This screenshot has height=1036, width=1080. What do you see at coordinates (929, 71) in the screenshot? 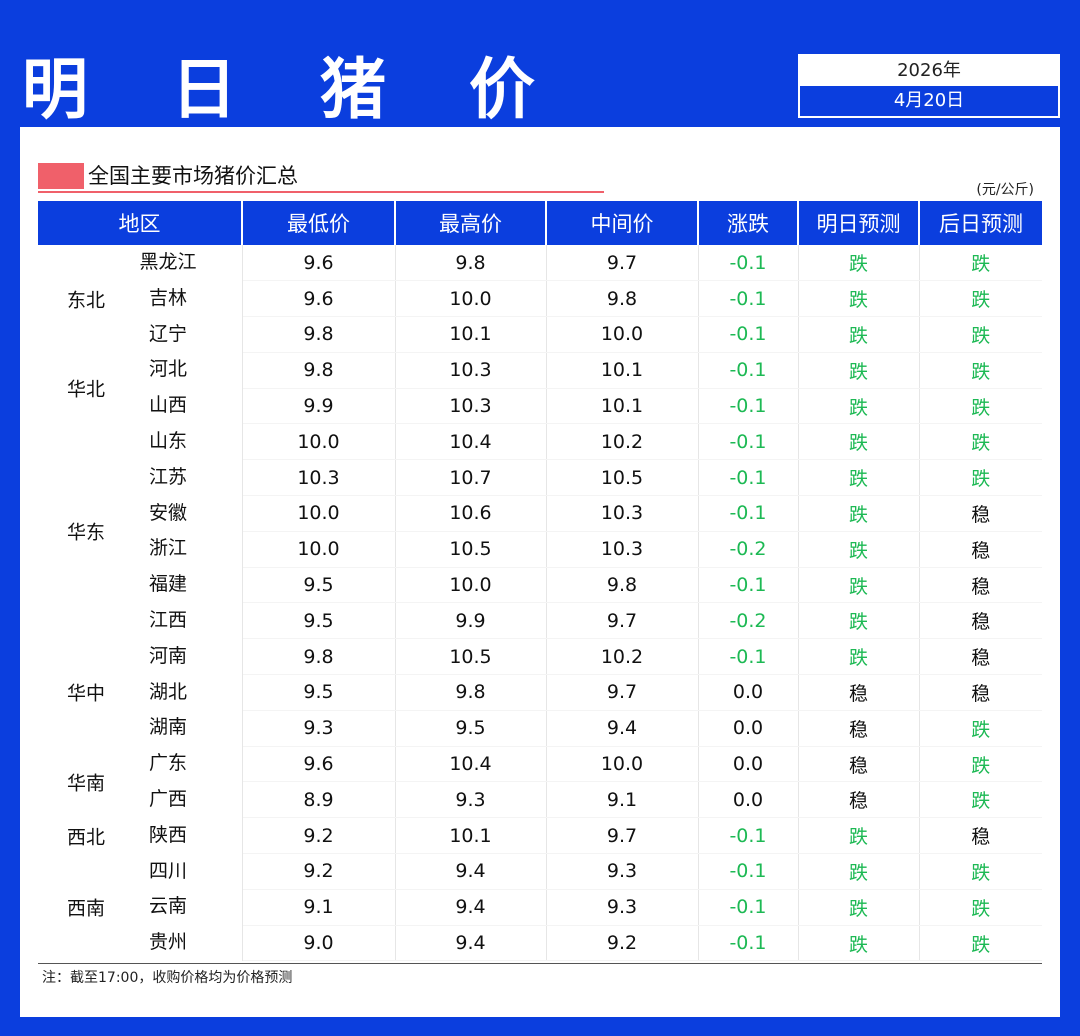
I see `date-year: 2026年` at bounding box center [929, 71].